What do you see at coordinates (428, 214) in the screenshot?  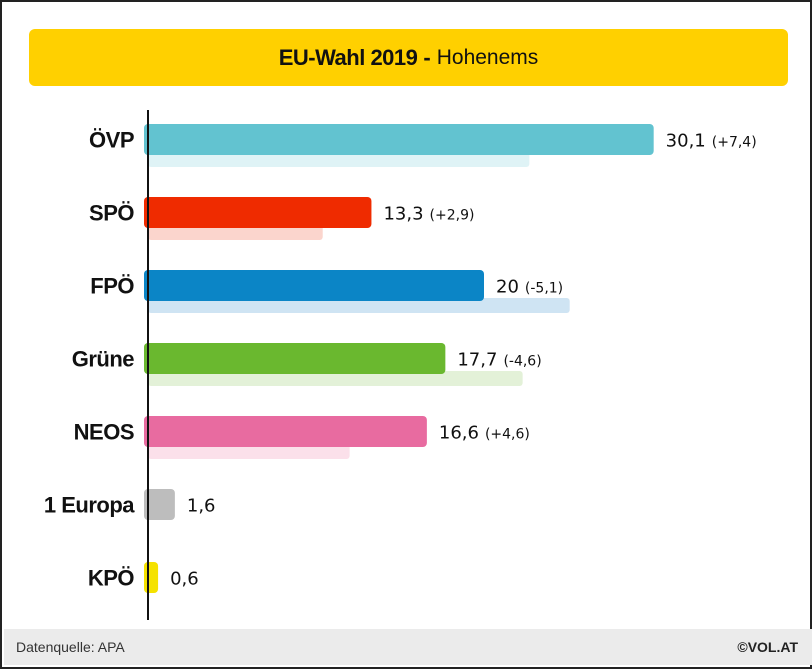 I see `value-label-spö: 13,3 (+2,9)` at bounding box center [428, 214].